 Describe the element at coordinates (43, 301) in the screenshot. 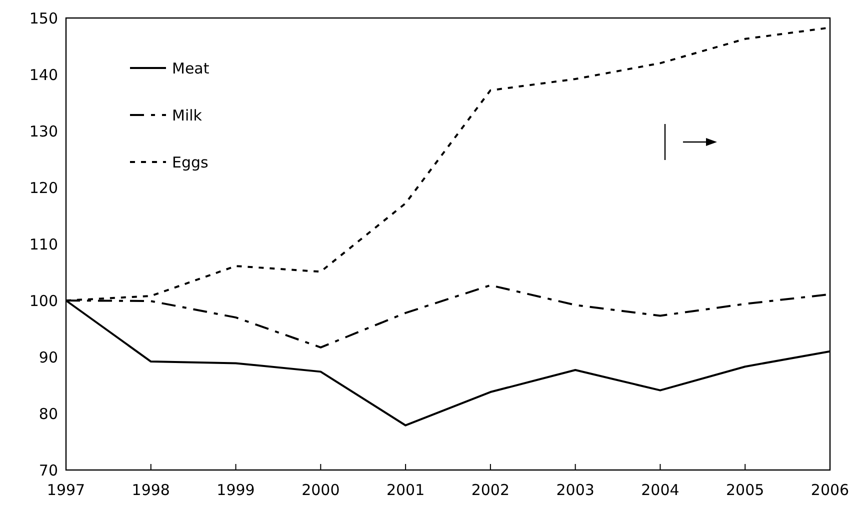

I see `y-tick-label: 100` at that location.